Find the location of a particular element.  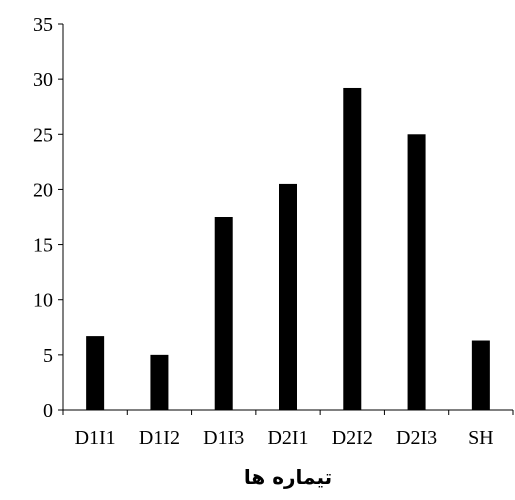

bar-sh is located at coordinates (480, 375).